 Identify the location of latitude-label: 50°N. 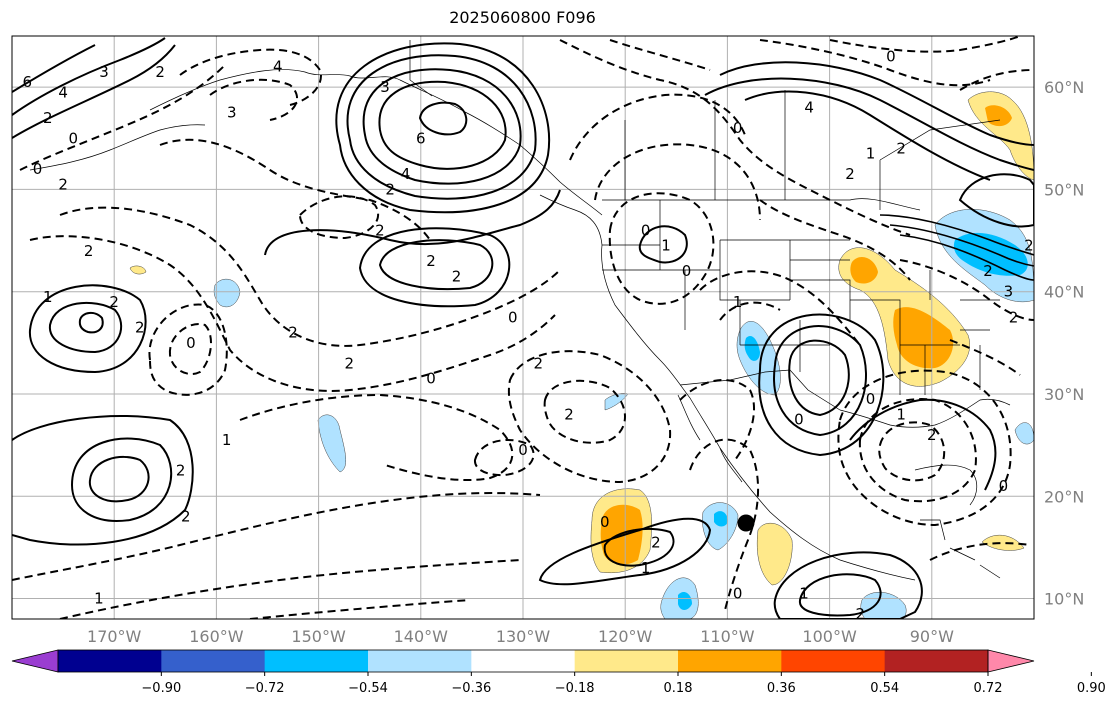
(1064, 189).